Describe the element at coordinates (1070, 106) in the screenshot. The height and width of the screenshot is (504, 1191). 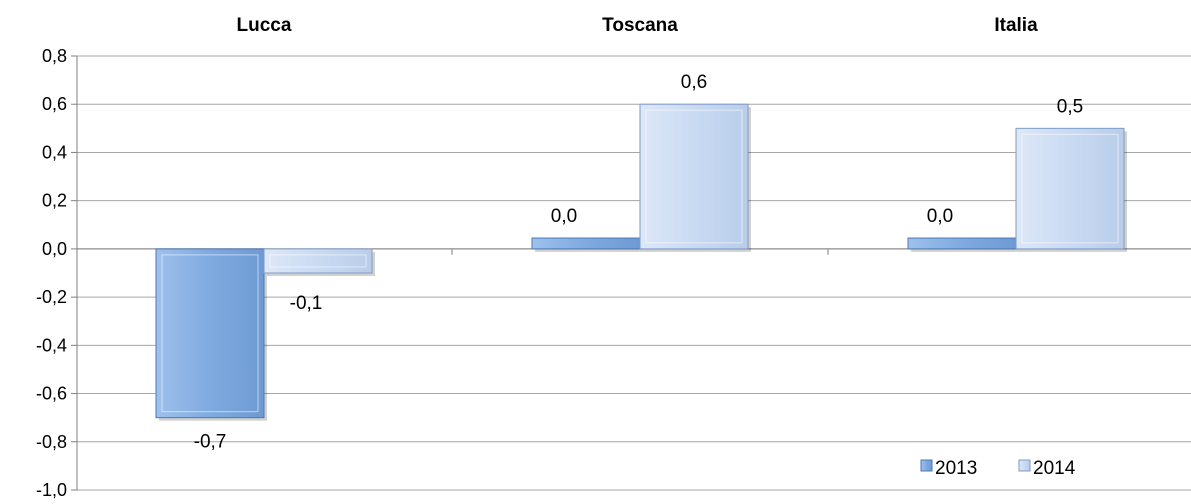
I see `data-label: 0,5` at that location.